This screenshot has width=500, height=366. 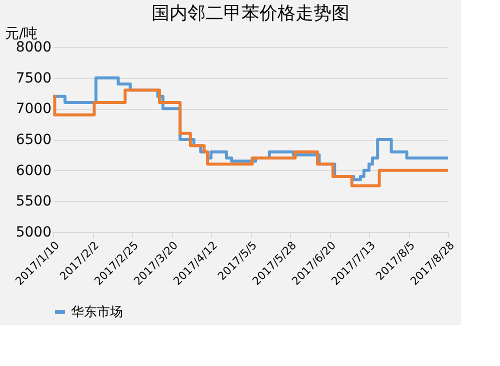 I want to click on y-tick-label: 8000, so click(x=34, y=48).